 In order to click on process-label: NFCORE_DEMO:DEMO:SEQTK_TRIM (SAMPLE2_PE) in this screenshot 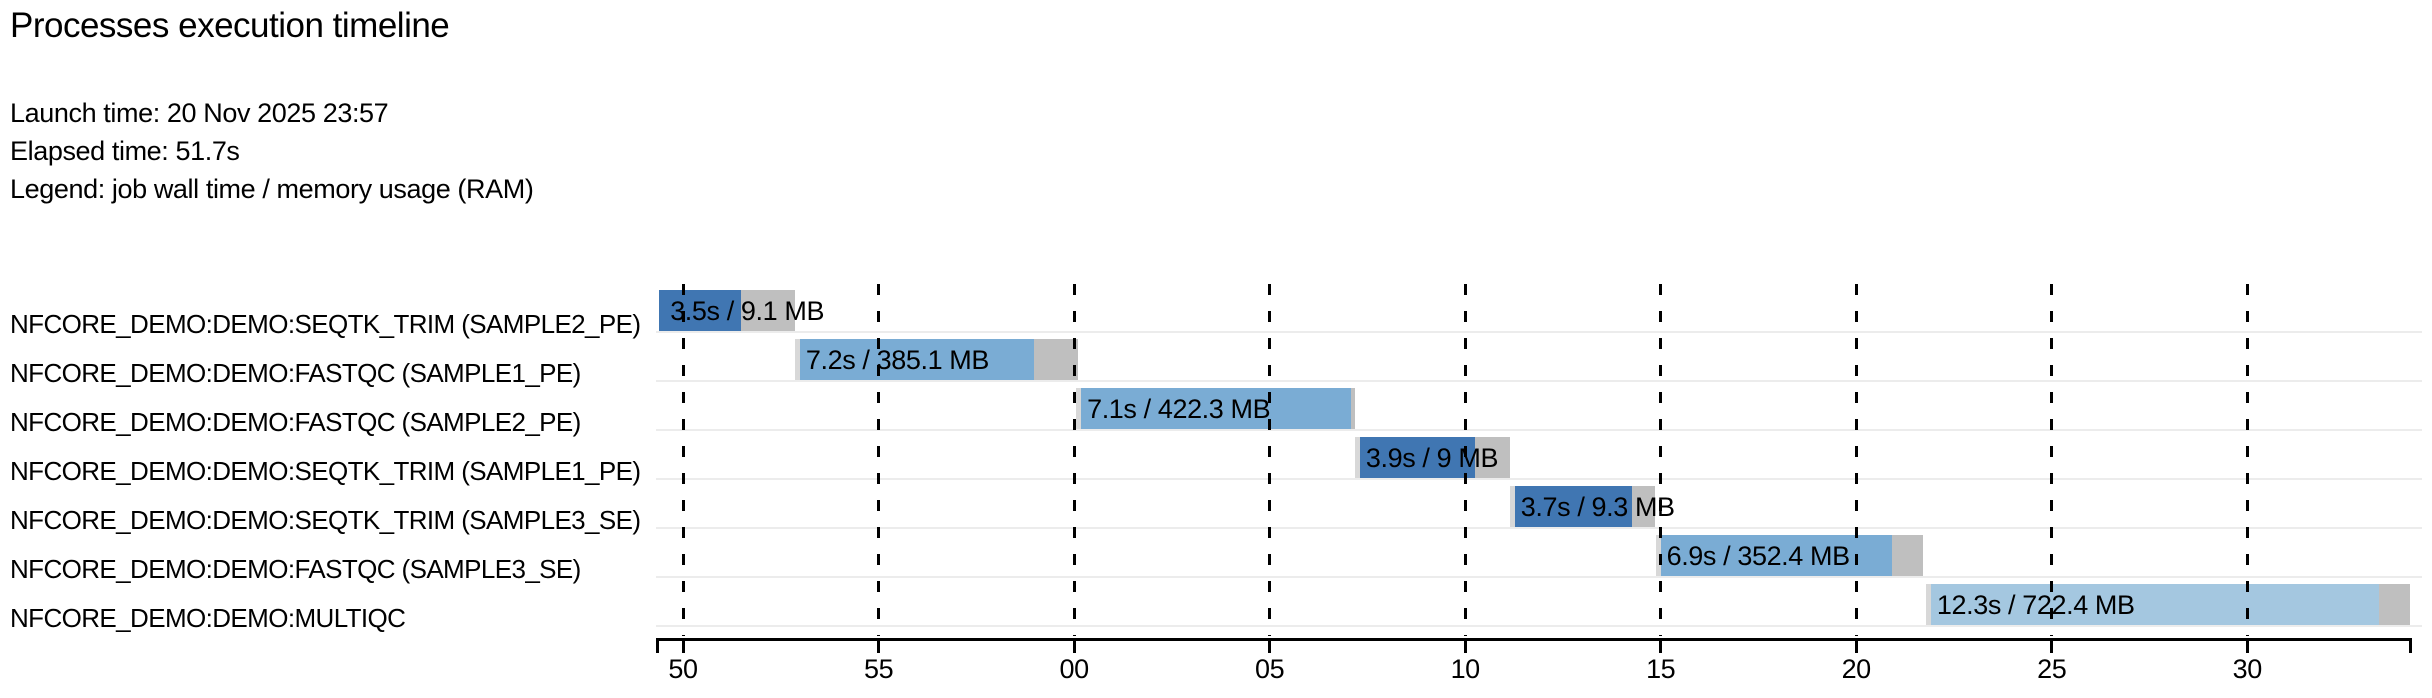, I will do `click(325, 324)`.